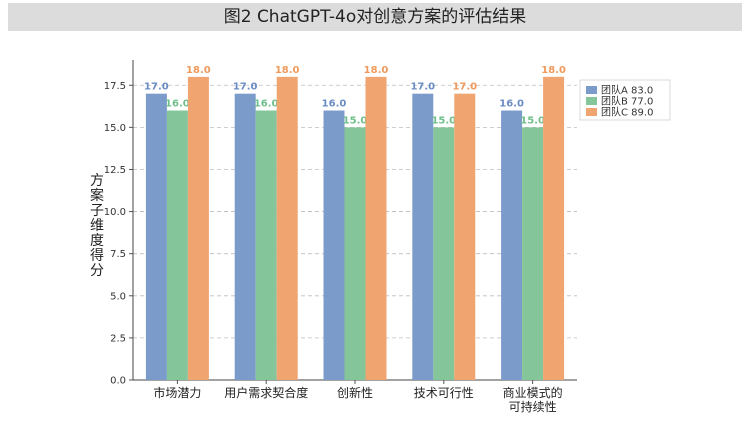 The image size is (750, 422). What do you see at coordinates (444, 393) in the screenshot?
I see `x-tick-label: 技术可行性` at bounding box center [444, 393].